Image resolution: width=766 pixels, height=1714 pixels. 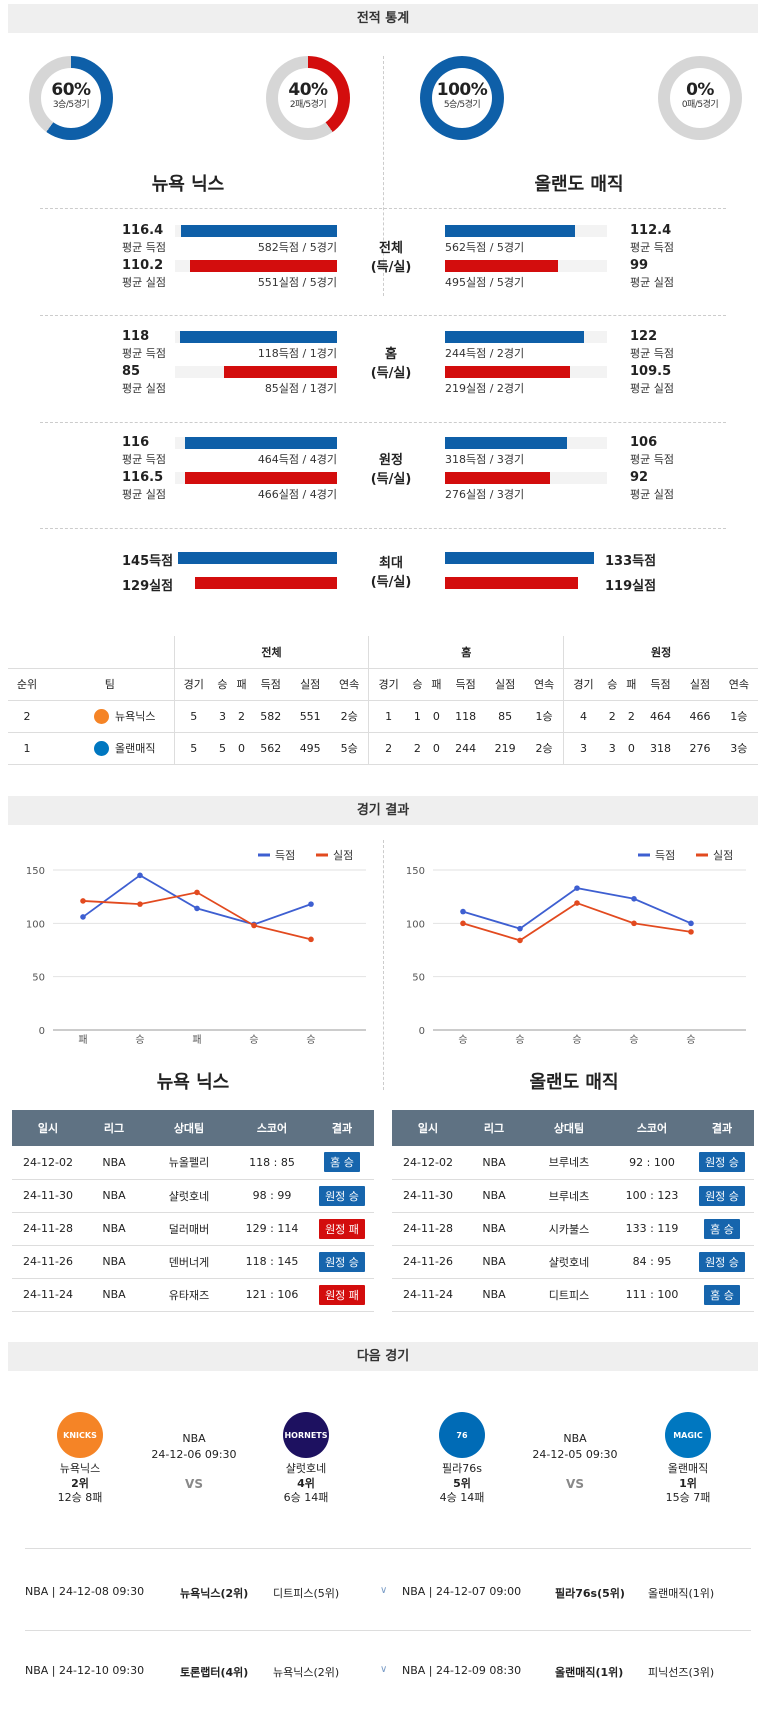 I want to click on results-team-left: 뉴욕 닉스, so click(x=193, y=1082).